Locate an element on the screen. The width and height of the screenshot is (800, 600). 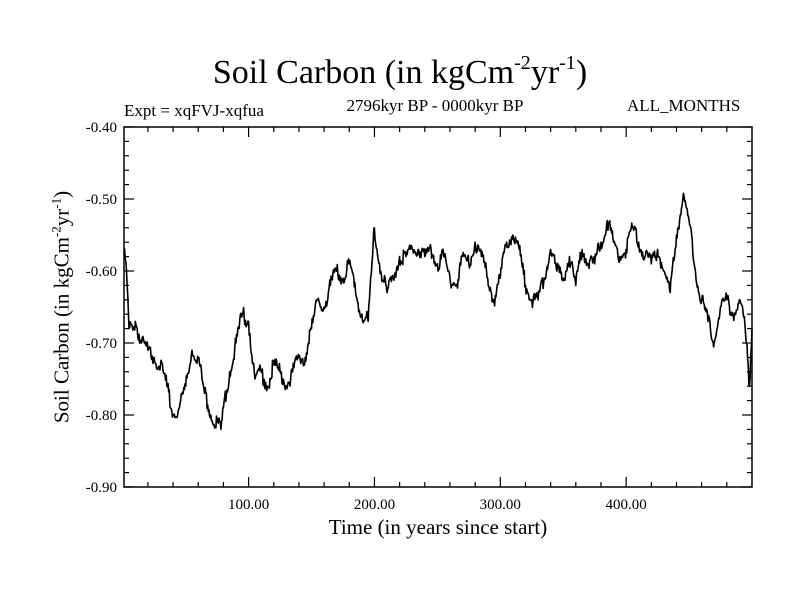
y-tick-label: -0.70 is located at coordinates (101, 344).